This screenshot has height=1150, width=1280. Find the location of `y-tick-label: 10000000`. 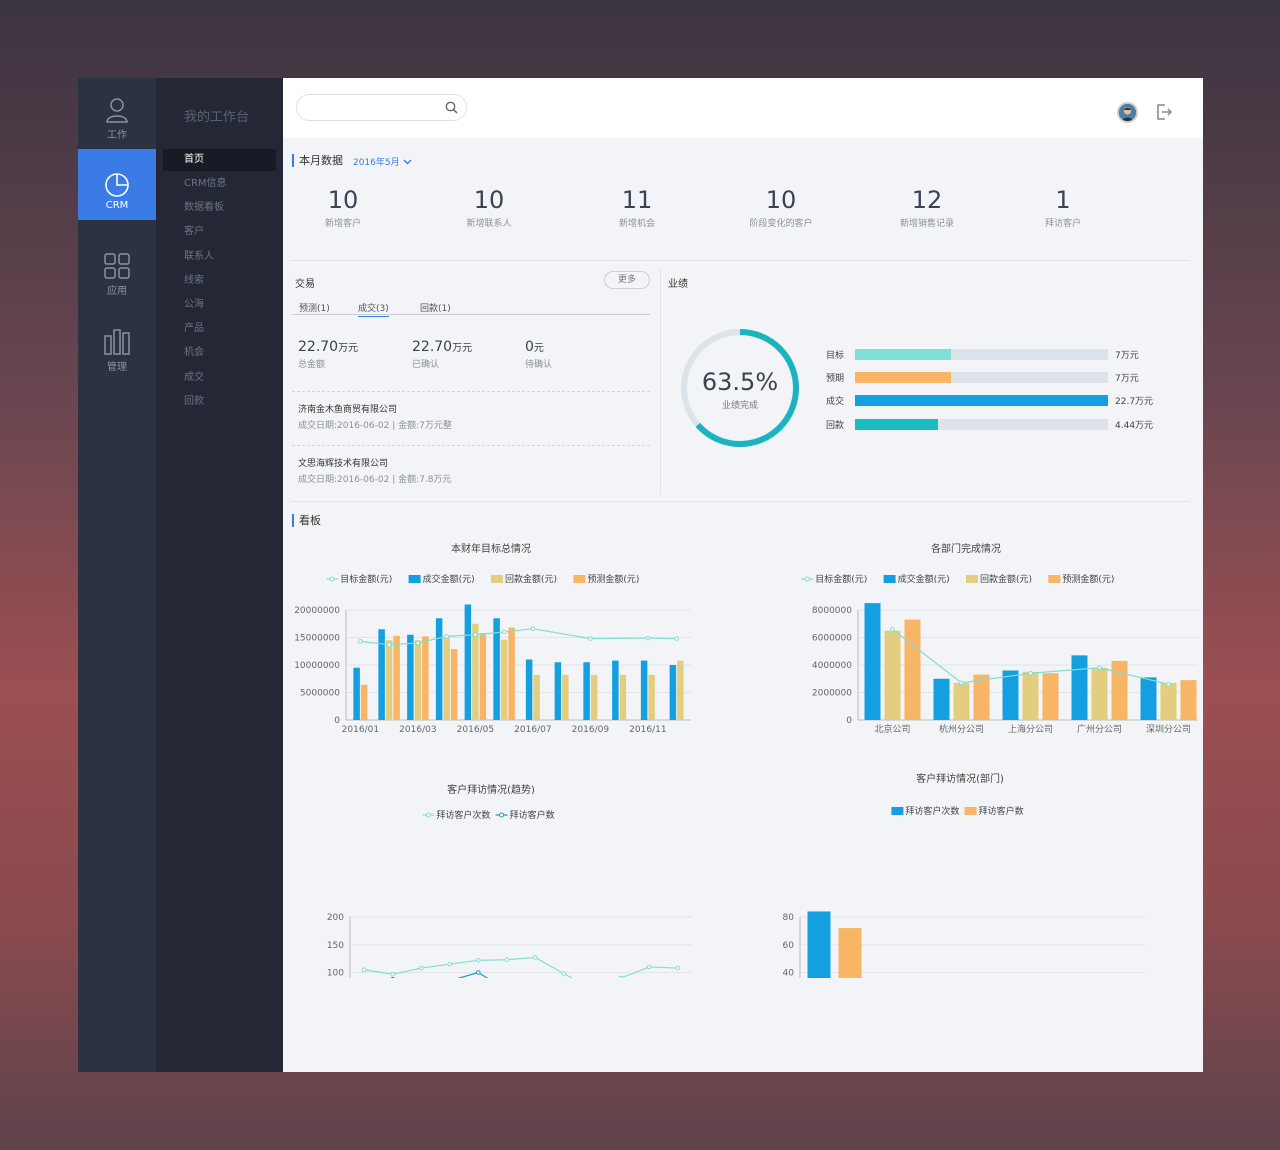

y-tick-label: 10000000 is located at coordinates (317, 666).